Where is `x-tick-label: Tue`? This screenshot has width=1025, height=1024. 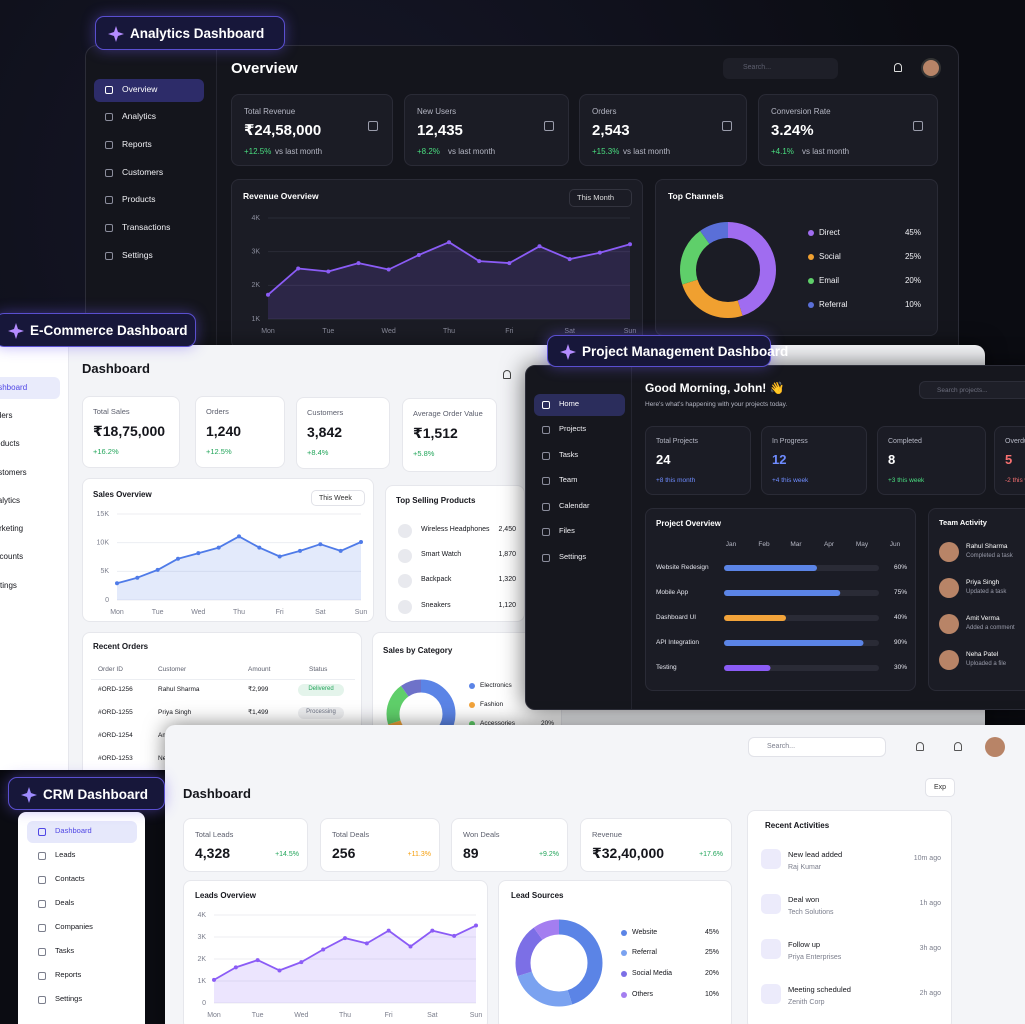
x-tick-label: Tue is located at coordinates (158, 612).